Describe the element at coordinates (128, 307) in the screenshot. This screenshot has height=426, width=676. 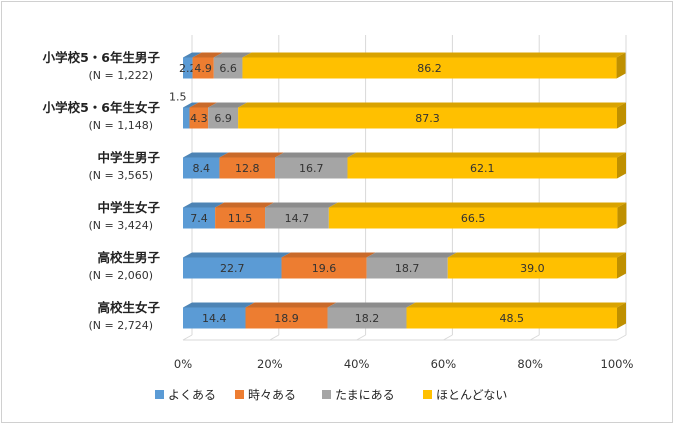
I see `category-label: 高校生女子` at that location.